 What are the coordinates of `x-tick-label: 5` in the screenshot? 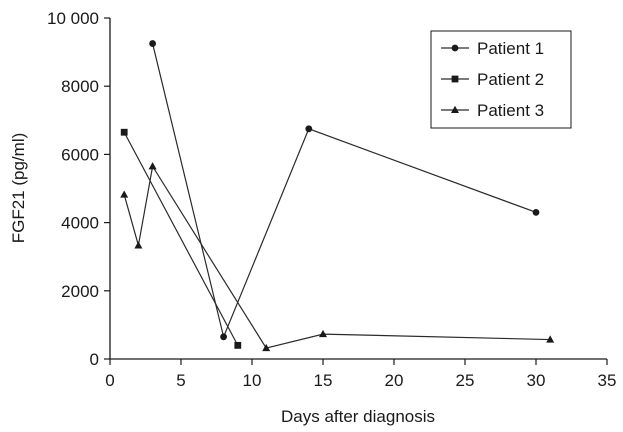 It's located at (180, 380).